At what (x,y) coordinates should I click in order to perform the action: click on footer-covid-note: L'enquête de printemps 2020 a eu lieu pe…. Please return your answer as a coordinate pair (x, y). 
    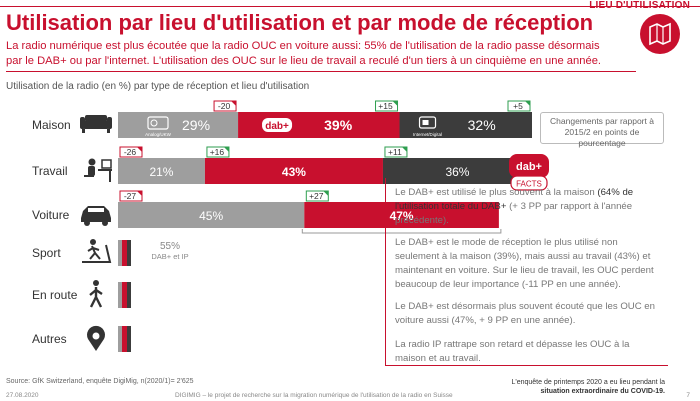
    Looking at the image, I should click on (585, 387).